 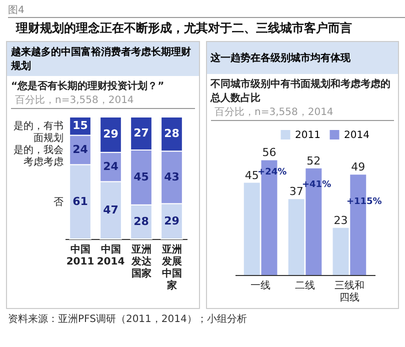 What do you see at coordinates (39, 156) in the screenshot?
I see `series-label: 是的，我会考虑考虑` at bounding box center [39, 156].